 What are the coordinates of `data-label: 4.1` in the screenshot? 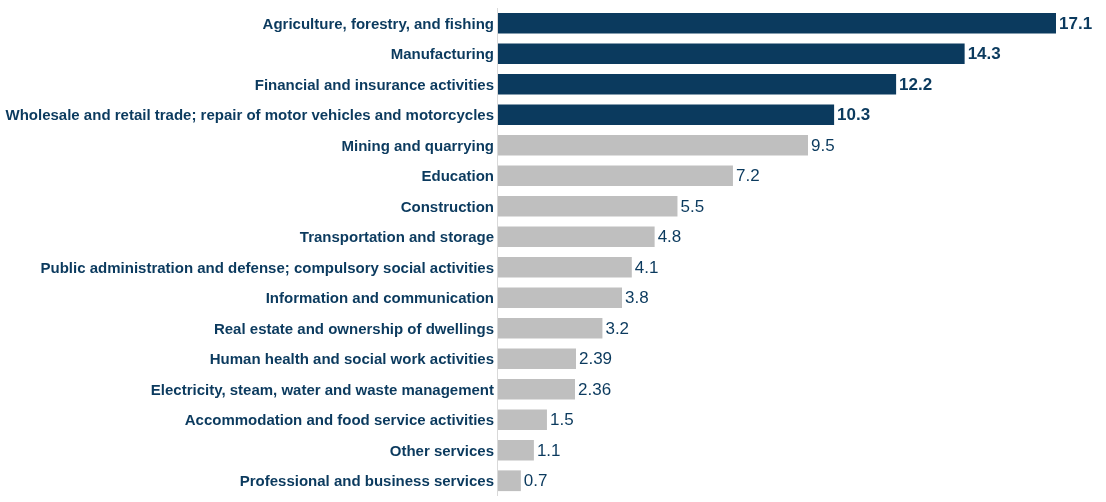 It's located at (646, 267).